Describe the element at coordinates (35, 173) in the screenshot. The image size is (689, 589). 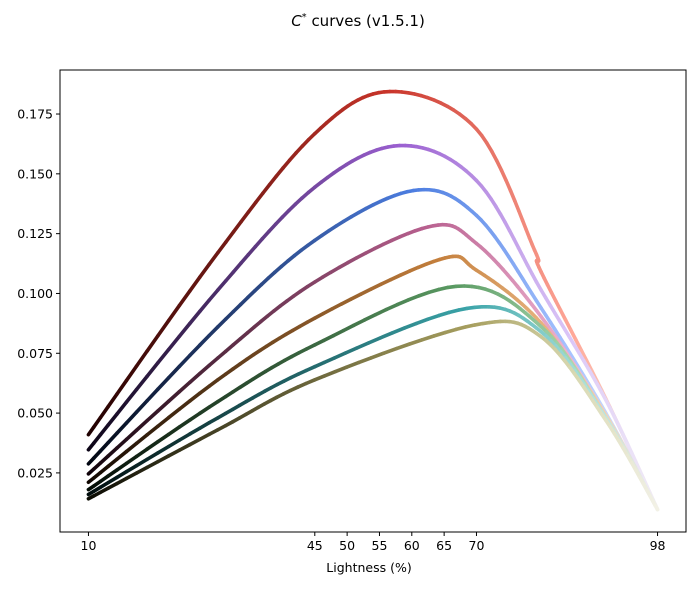
I see `y-tick-label: 0.150` at that location.